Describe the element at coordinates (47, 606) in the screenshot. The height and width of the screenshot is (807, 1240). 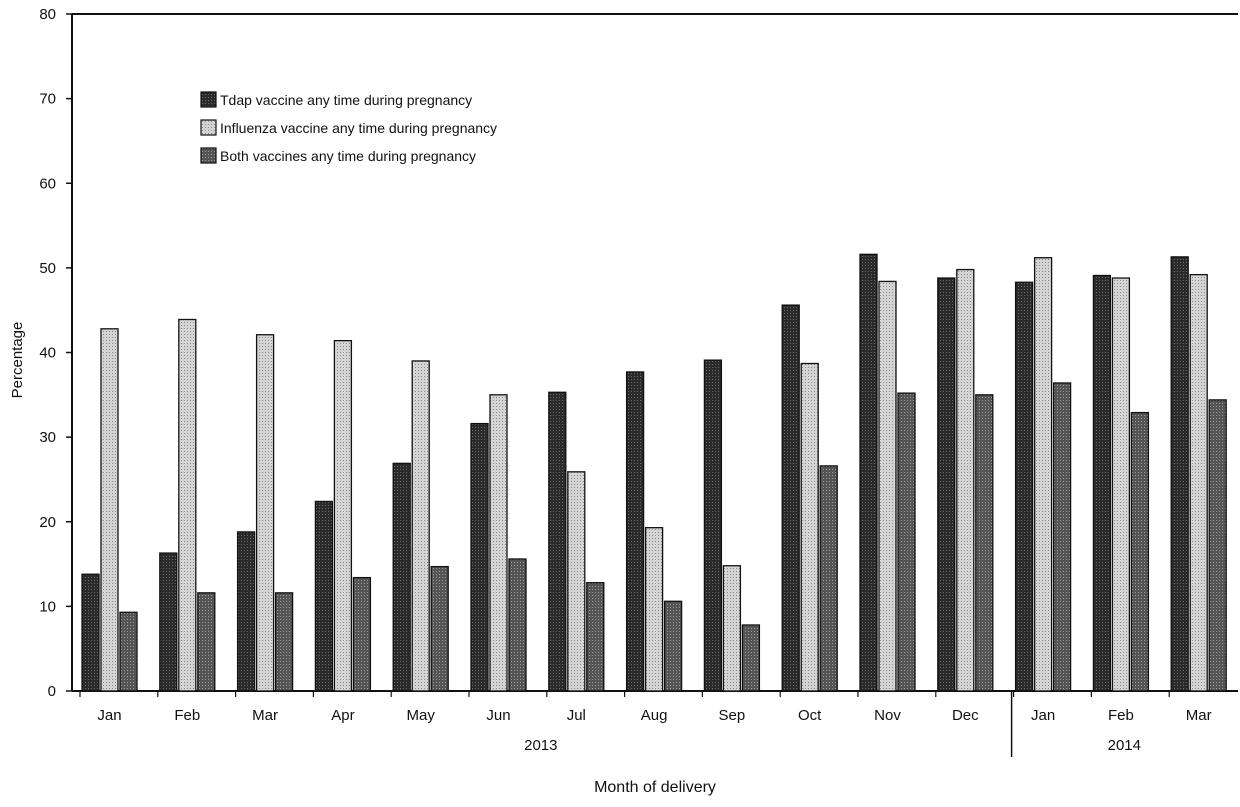
I see `y-tick-label: 10` at that location.